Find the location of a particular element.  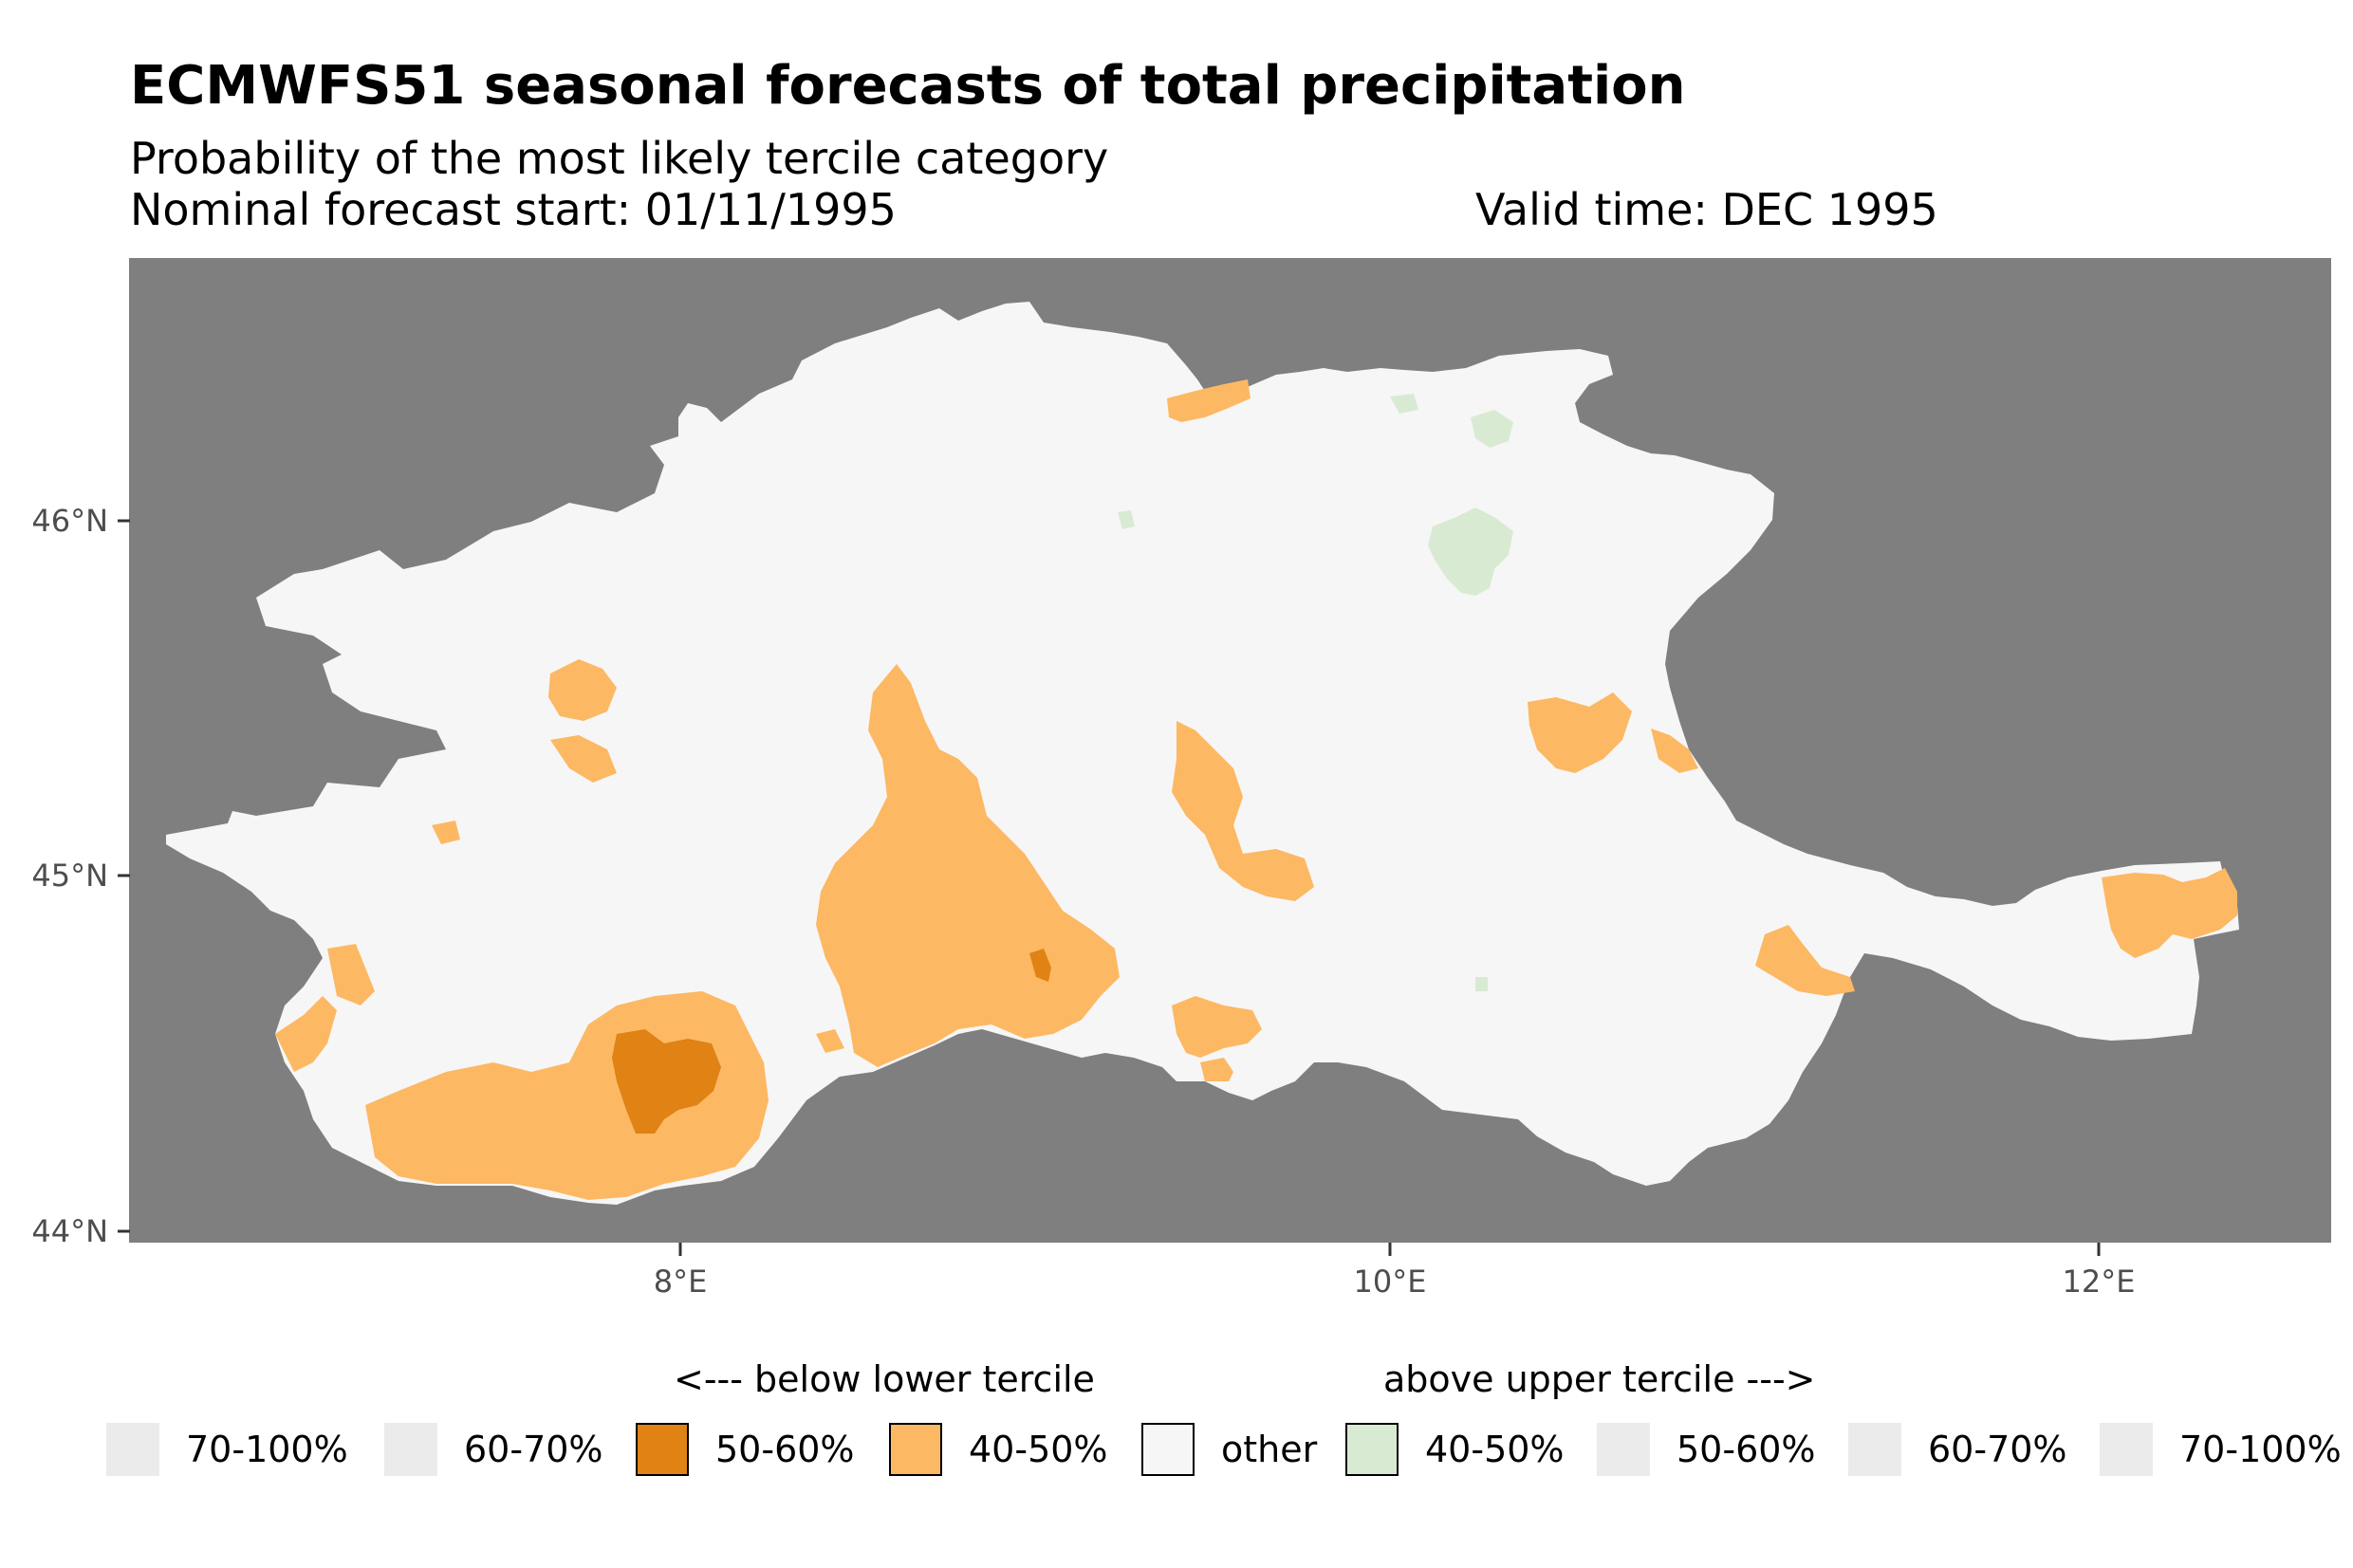

legend-item-below-50-60: 50-60% is located at coordinates (745, 1450).